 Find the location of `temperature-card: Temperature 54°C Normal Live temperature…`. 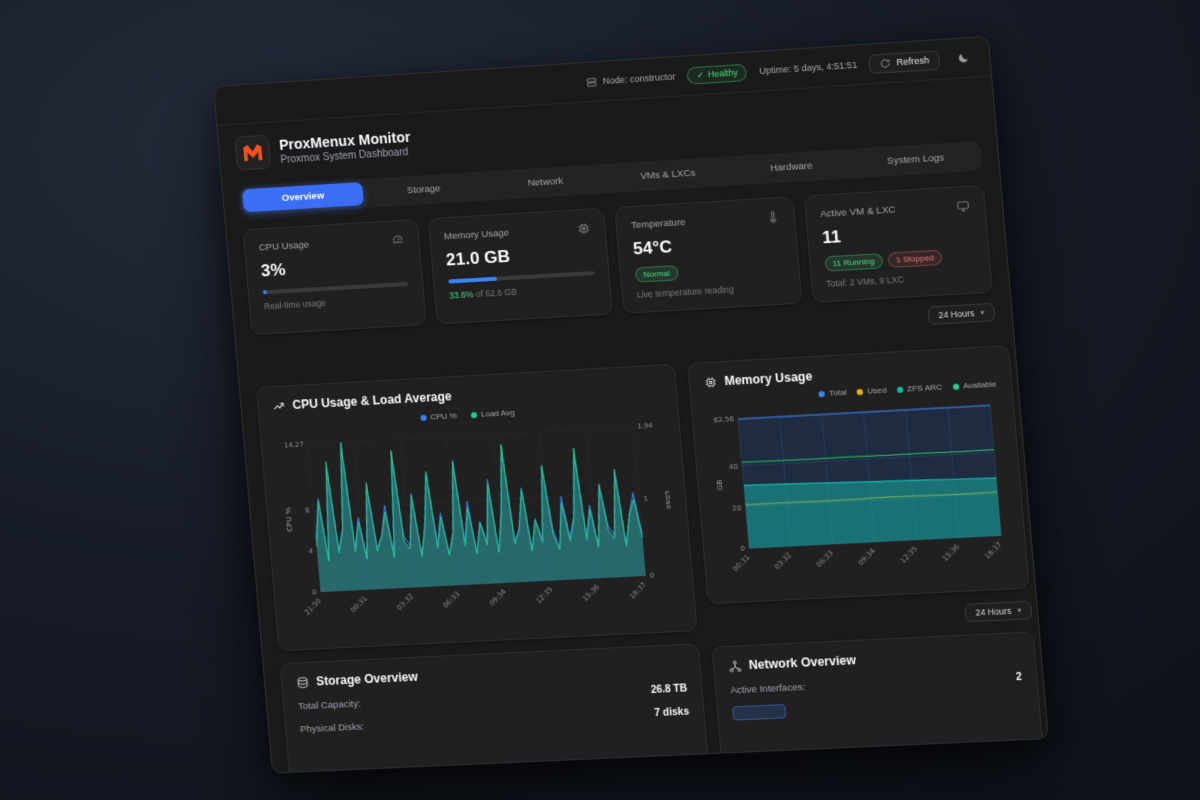

temperature-card: Temperature 54°C Normal Live temperature… is located at coordinates (708, 255).